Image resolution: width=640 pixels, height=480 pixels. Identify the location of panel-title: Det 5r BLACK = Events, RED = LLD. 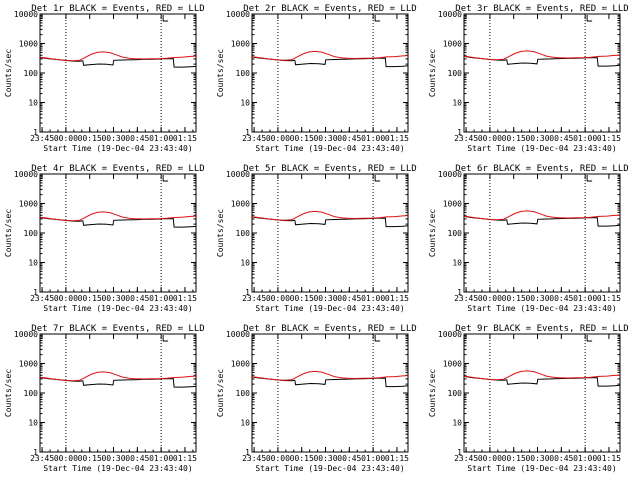
(329, 169).